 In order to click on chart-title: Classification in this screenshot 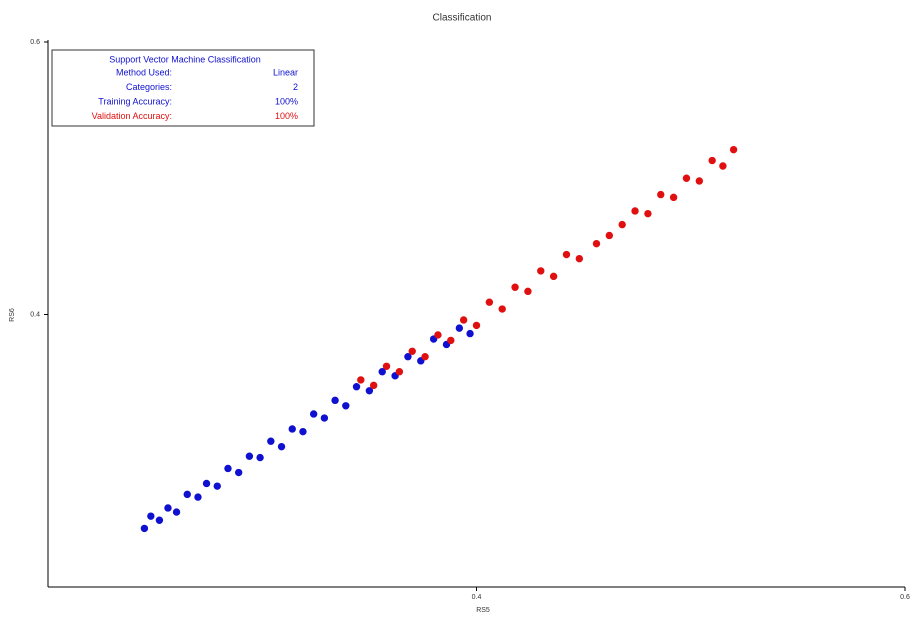, I will do `click(462, 18)`.